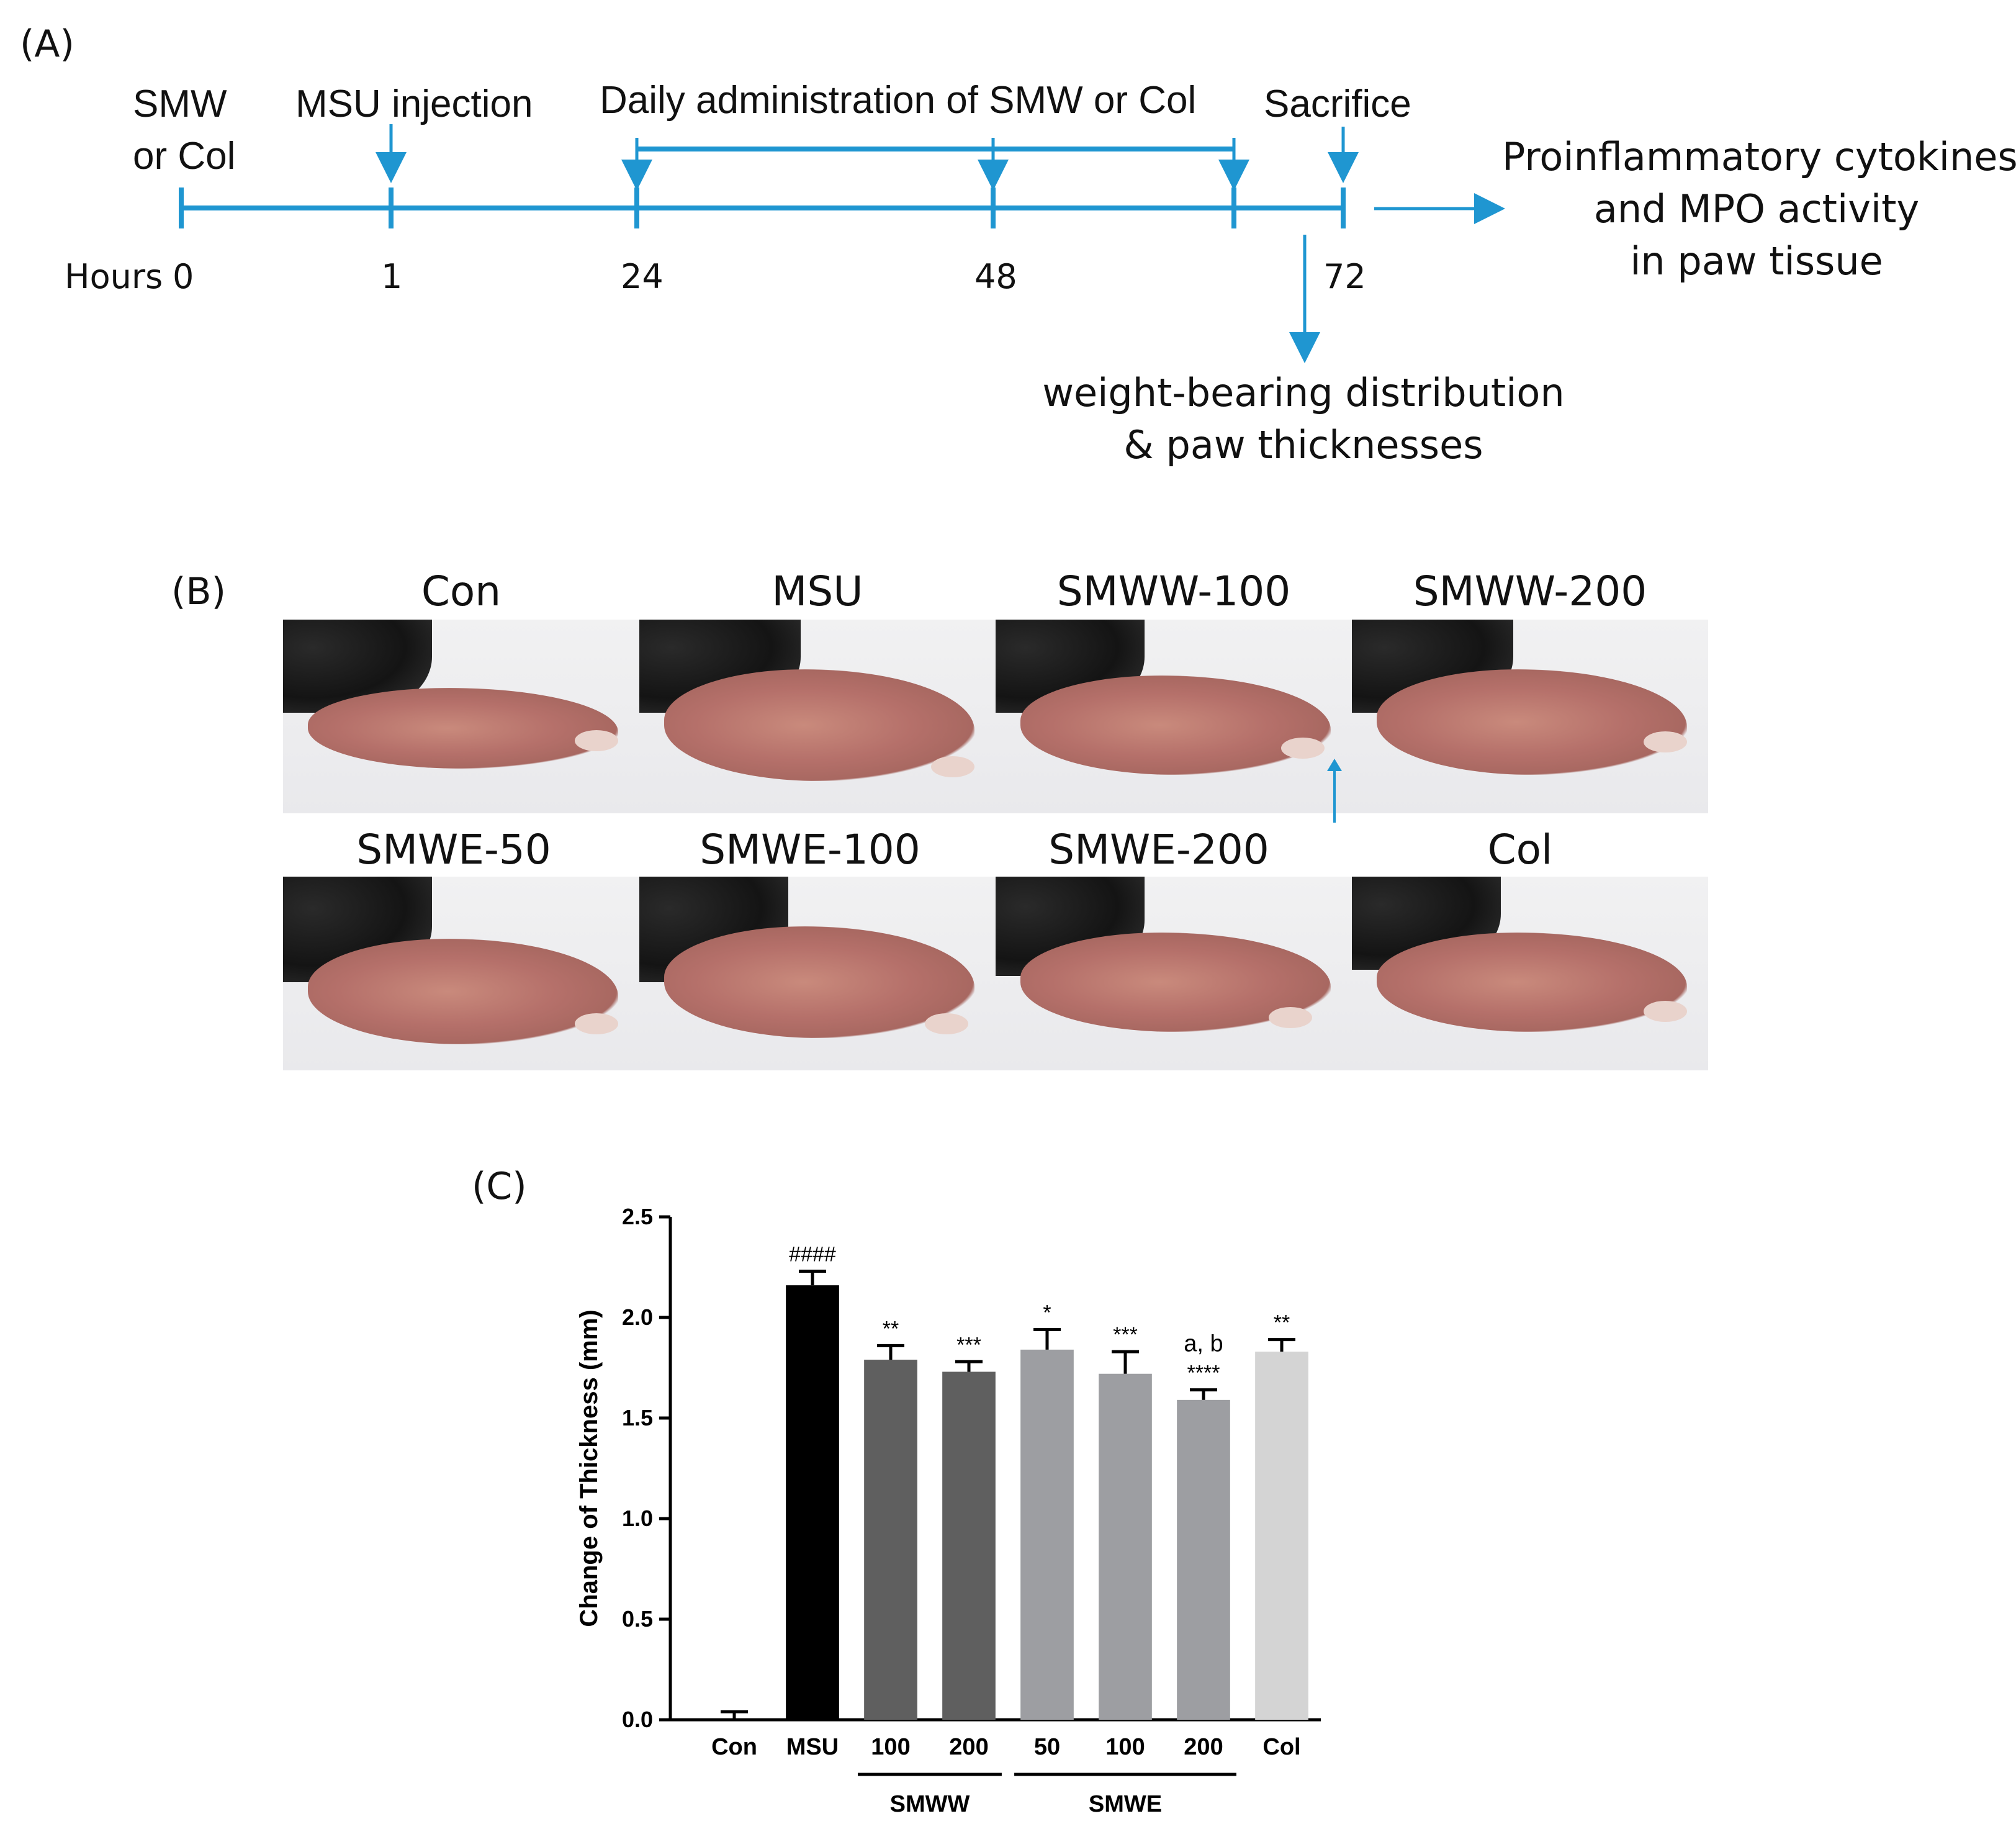  I want to click on panel-a-label: (A), so click(47, 44).